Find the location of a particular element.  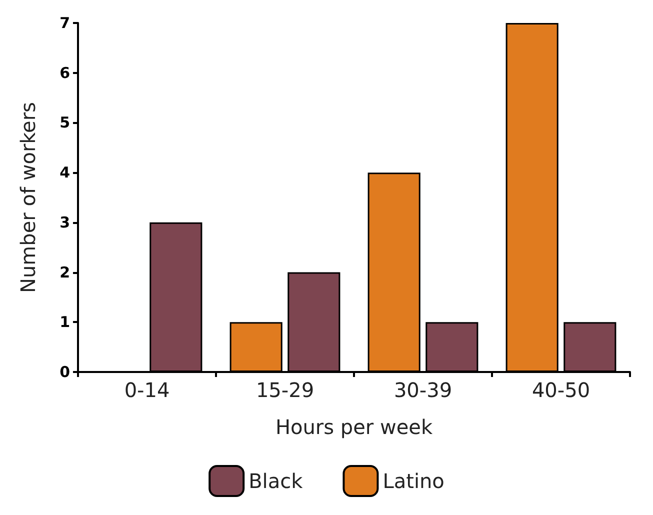

y-tick-label: 0 is located at coordinates (65, 372).